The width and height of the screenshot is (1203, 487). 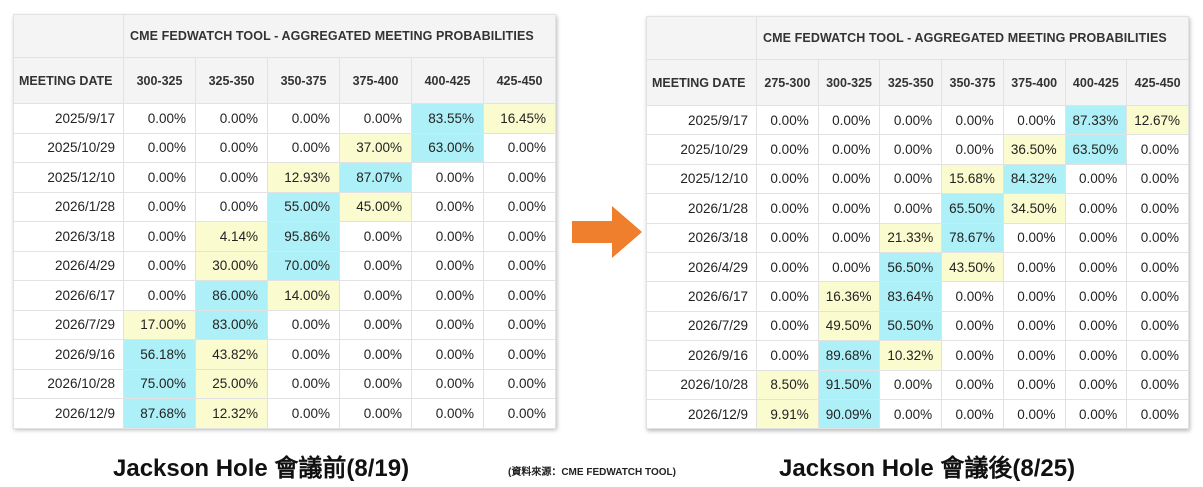 What do you see at coordinates (787, 414) in the screenshot?
I see `probability-cell: 9.91%` at bounding box center [787, 414].